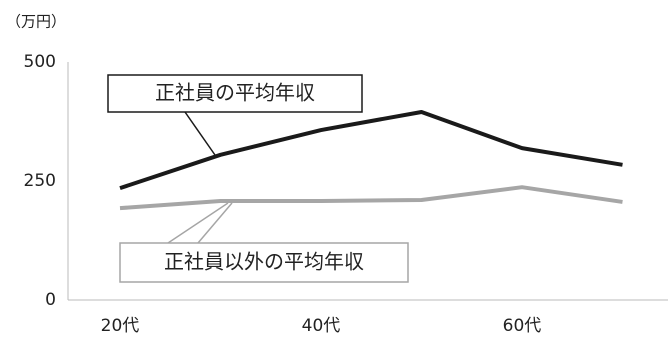  Describe the element at coordinates (36, 22) in the screenshot. I see `y-axis-label: （万円）` at that location.